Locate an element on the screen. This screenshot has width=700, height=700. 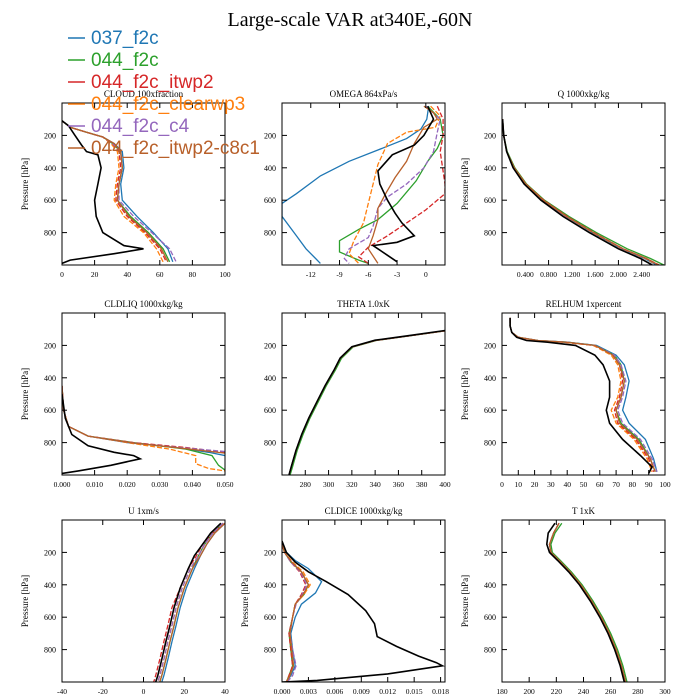
legend-label: 044_f2c_itwp2 is located at coordinates (152, 82).